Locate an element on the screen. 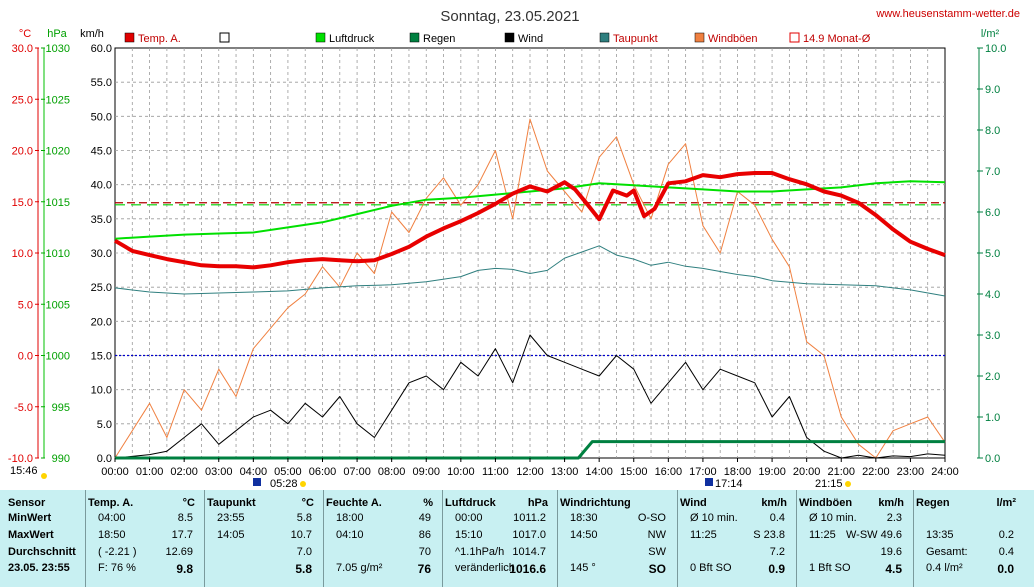 This screenshot has width=1034, height=587. sun-moon-markers: 15:46 05:28 17:14 21:15 is located at coordinates (430, 477).